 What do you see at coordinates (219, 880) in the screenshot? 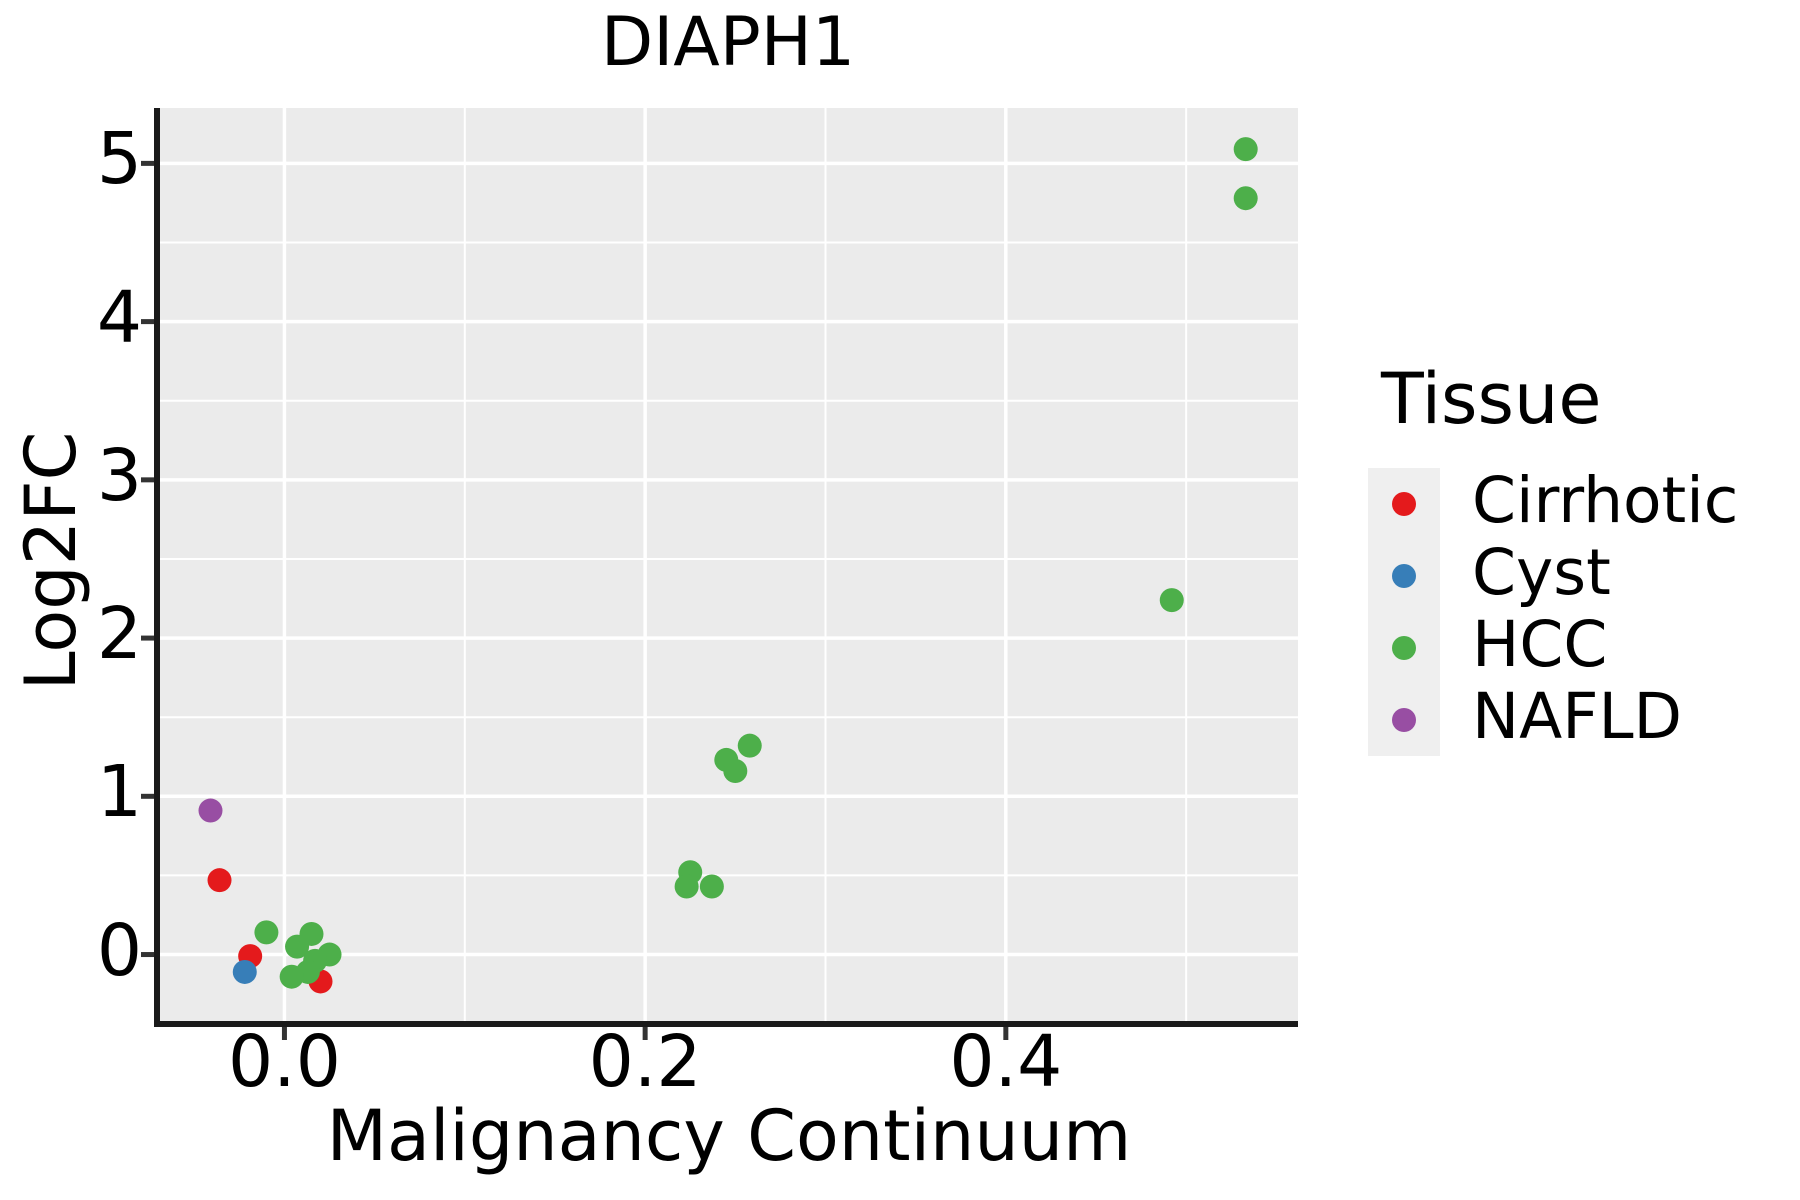
I see `data-point-cirrhotic` at bounding box center [219, 880].